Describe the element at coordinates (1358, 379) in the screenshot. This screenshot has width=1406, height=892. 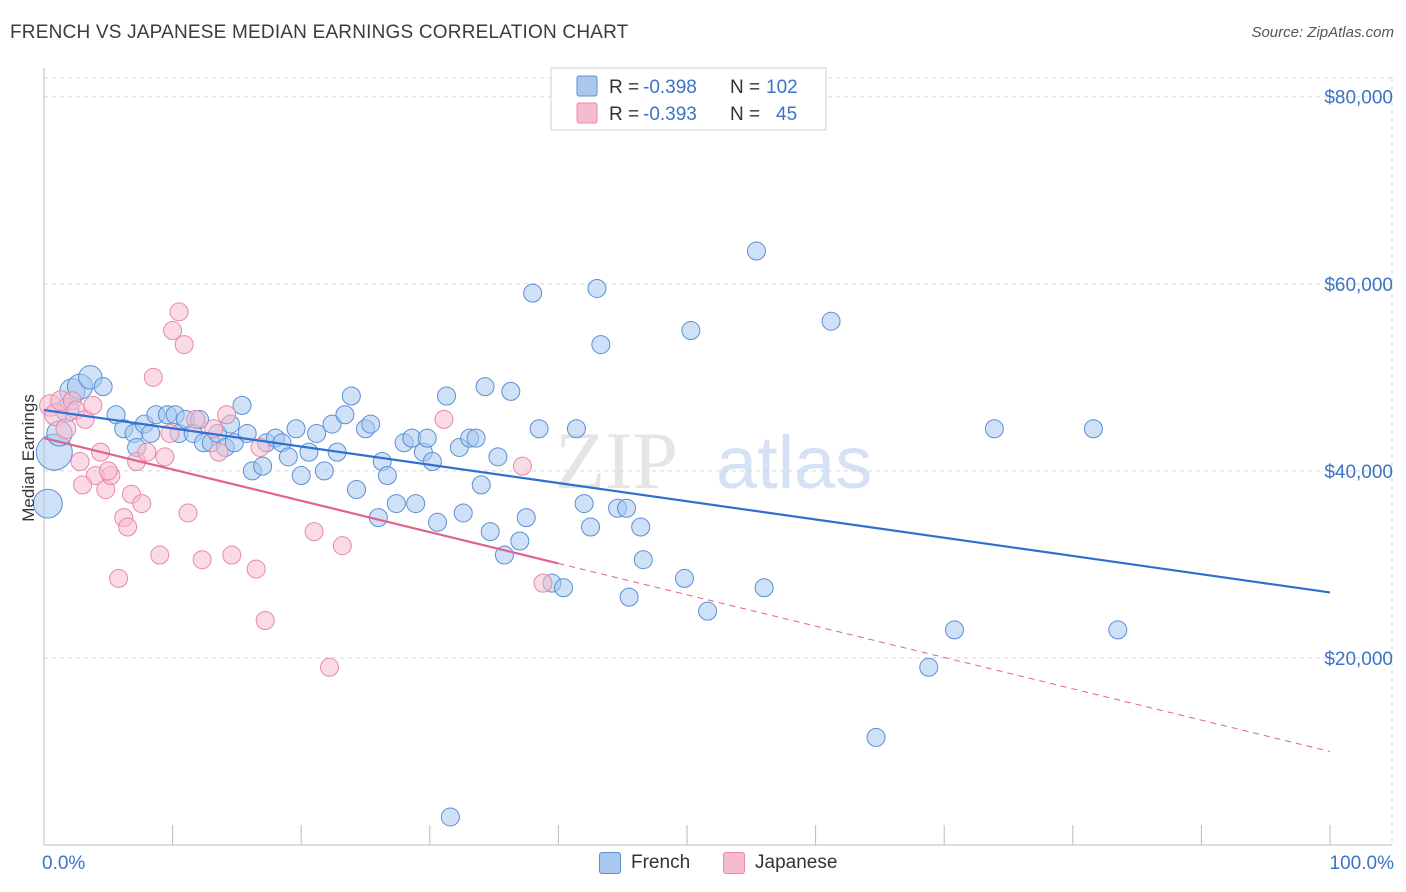
I see `y-tick-labels: $20,000 $40,000 $60,000 $80,000` at that location.